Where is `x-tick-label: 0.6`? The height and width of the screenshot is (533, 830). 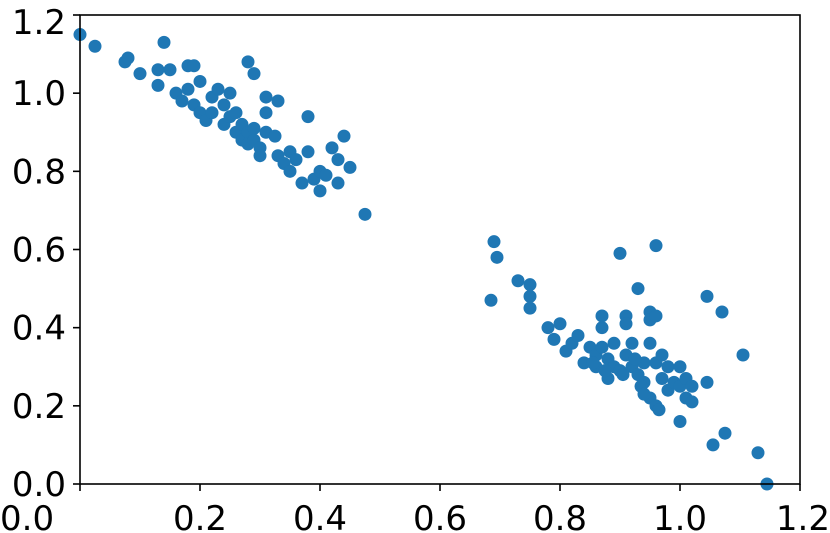 x-tick-label: 0.6 is located at coordinates (440, 516).